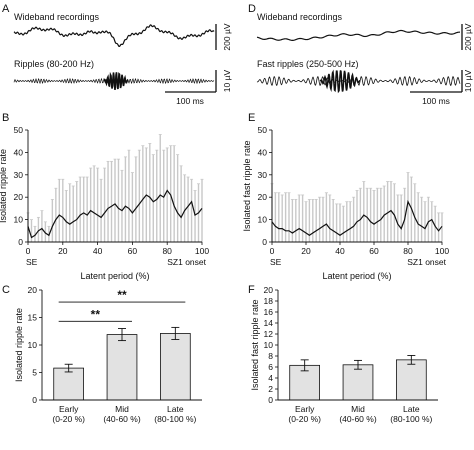  Describe the element at coordinates (6, 290) in the screenshot. I see `panel-letter-c: C` at that location.